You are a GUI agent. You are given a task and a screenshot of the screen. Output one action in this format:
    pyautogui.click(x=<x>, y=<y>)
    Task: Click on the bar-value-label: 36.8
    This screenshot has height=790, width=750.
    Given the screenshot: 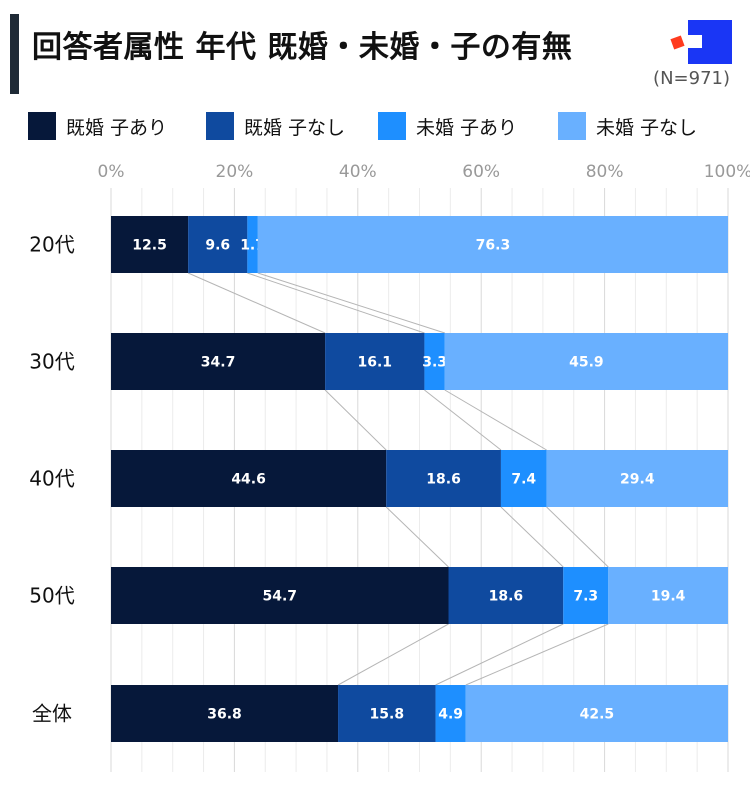 What is the action you would take?
    pyautogui.click(x=224, y=715)
    